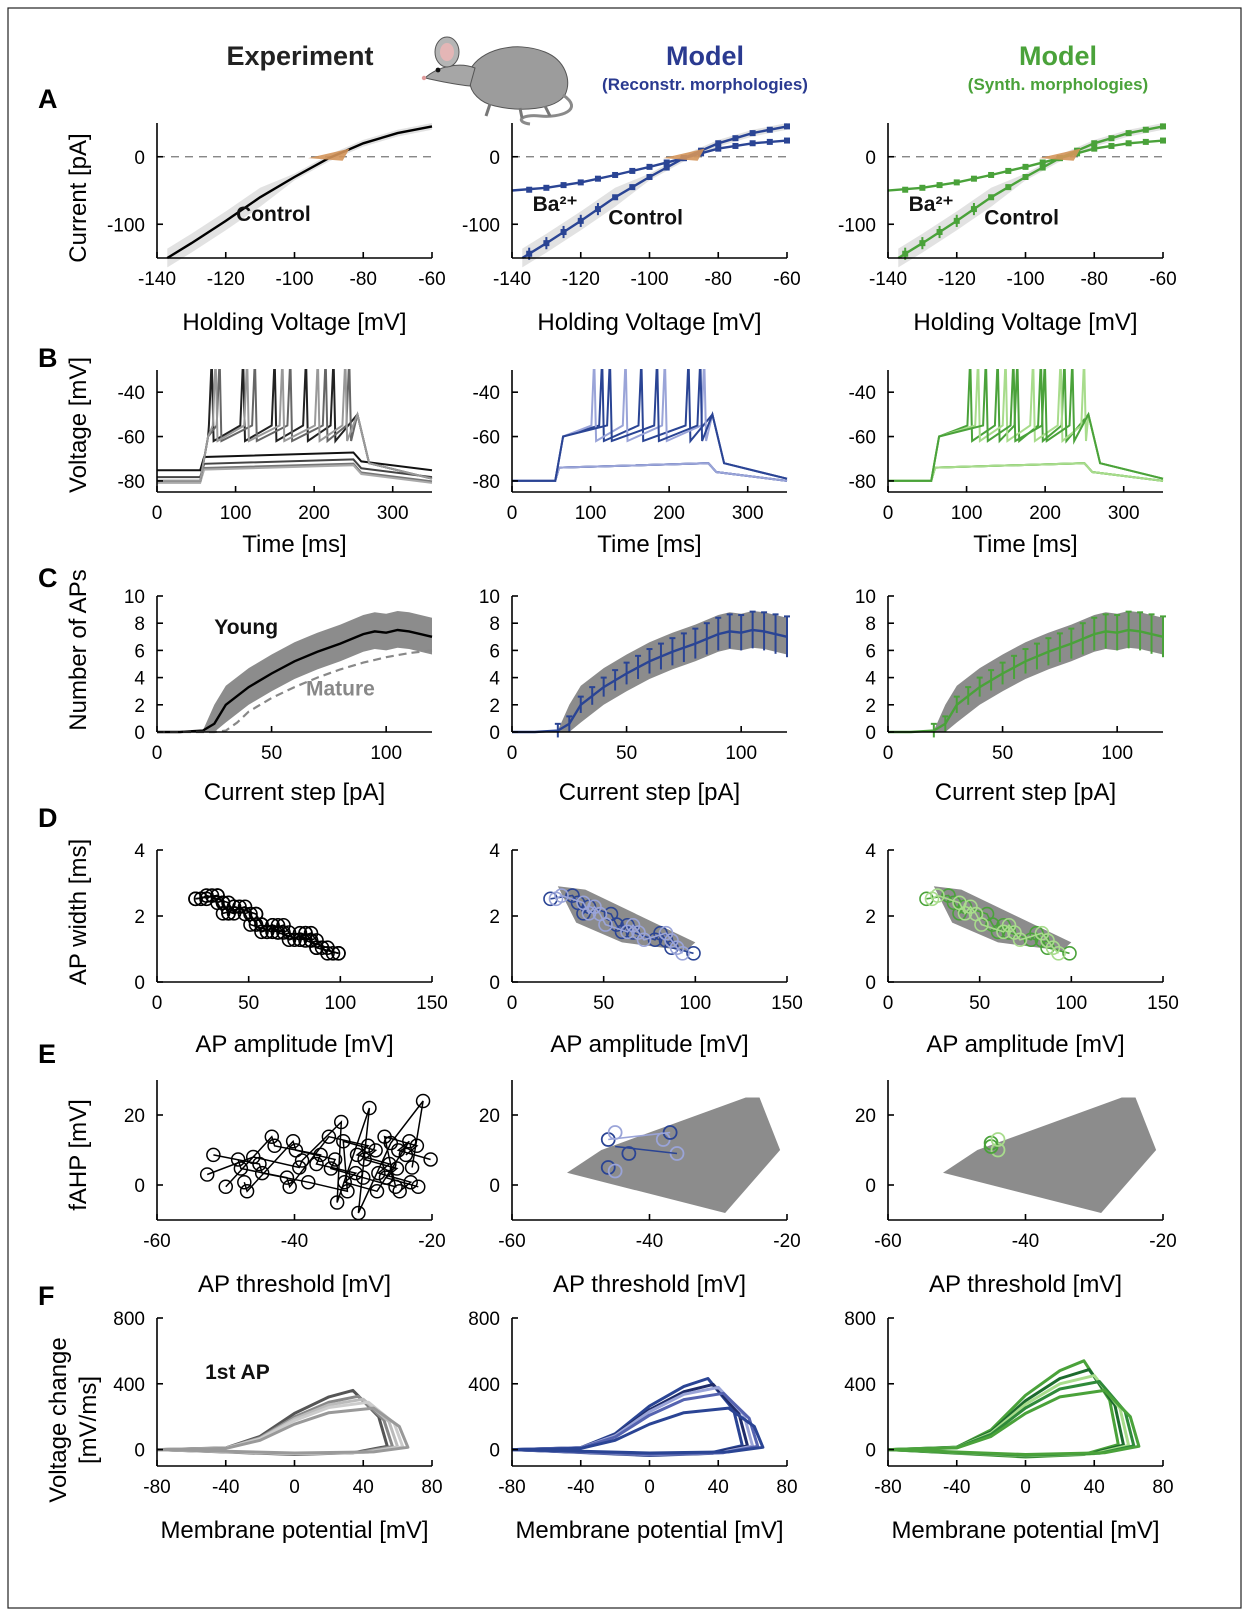 This screenshot has width=1249, height=1616. Describe the element at coordinates (139, 1186) in the screenshot. I see `panel-e-exp-y-tick-label: 0` at that location.